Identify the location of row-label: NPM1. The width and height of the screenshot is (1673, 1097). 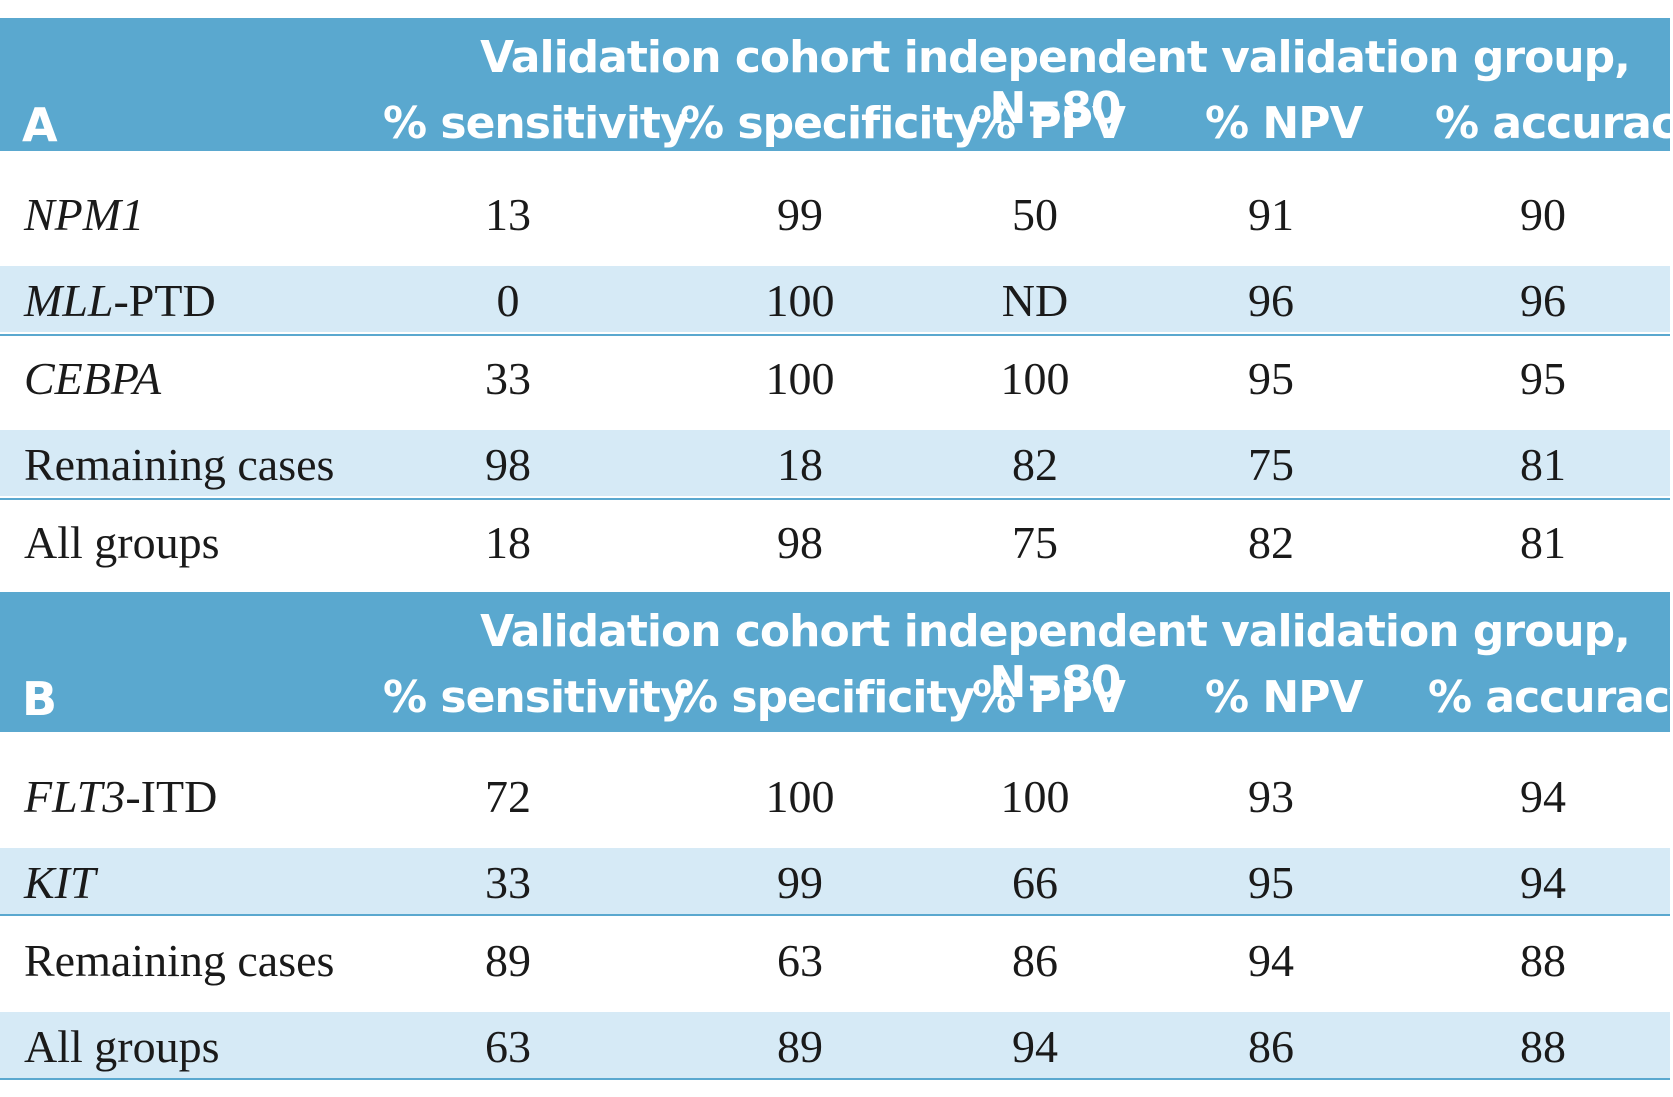
(84, 214).